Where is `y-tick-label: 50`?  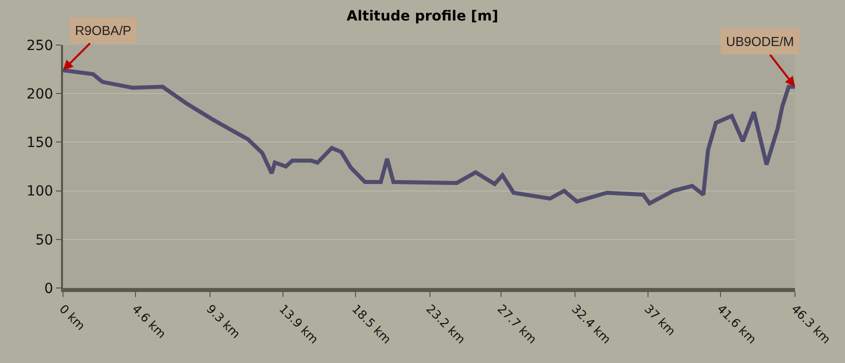
y-tick-label: 50 is located at coordinates (44, 240).